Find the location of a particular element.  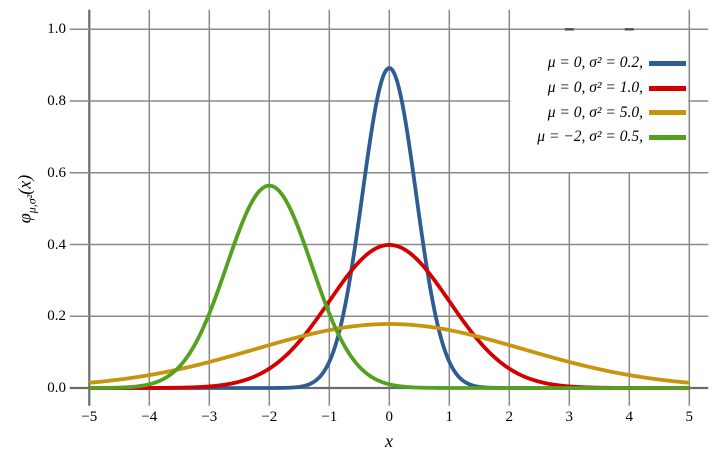

y-tick-label-0.2: 0.2 is located at coordinates (56, 316).